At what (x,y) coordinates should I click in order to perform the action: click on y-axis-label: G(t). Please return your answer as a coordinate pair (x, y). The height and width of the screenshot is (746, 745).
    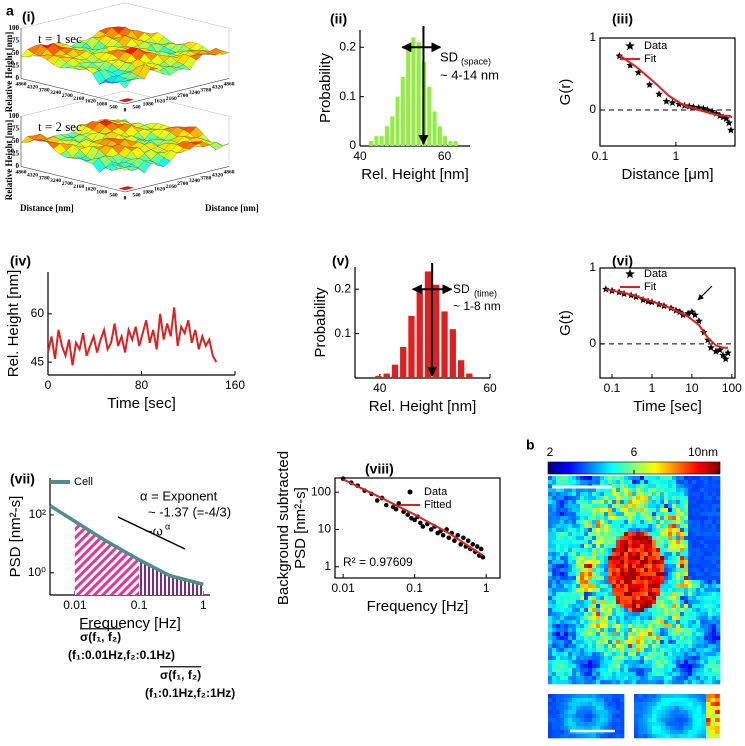
    Looking at the image, I should click on (565, 323).